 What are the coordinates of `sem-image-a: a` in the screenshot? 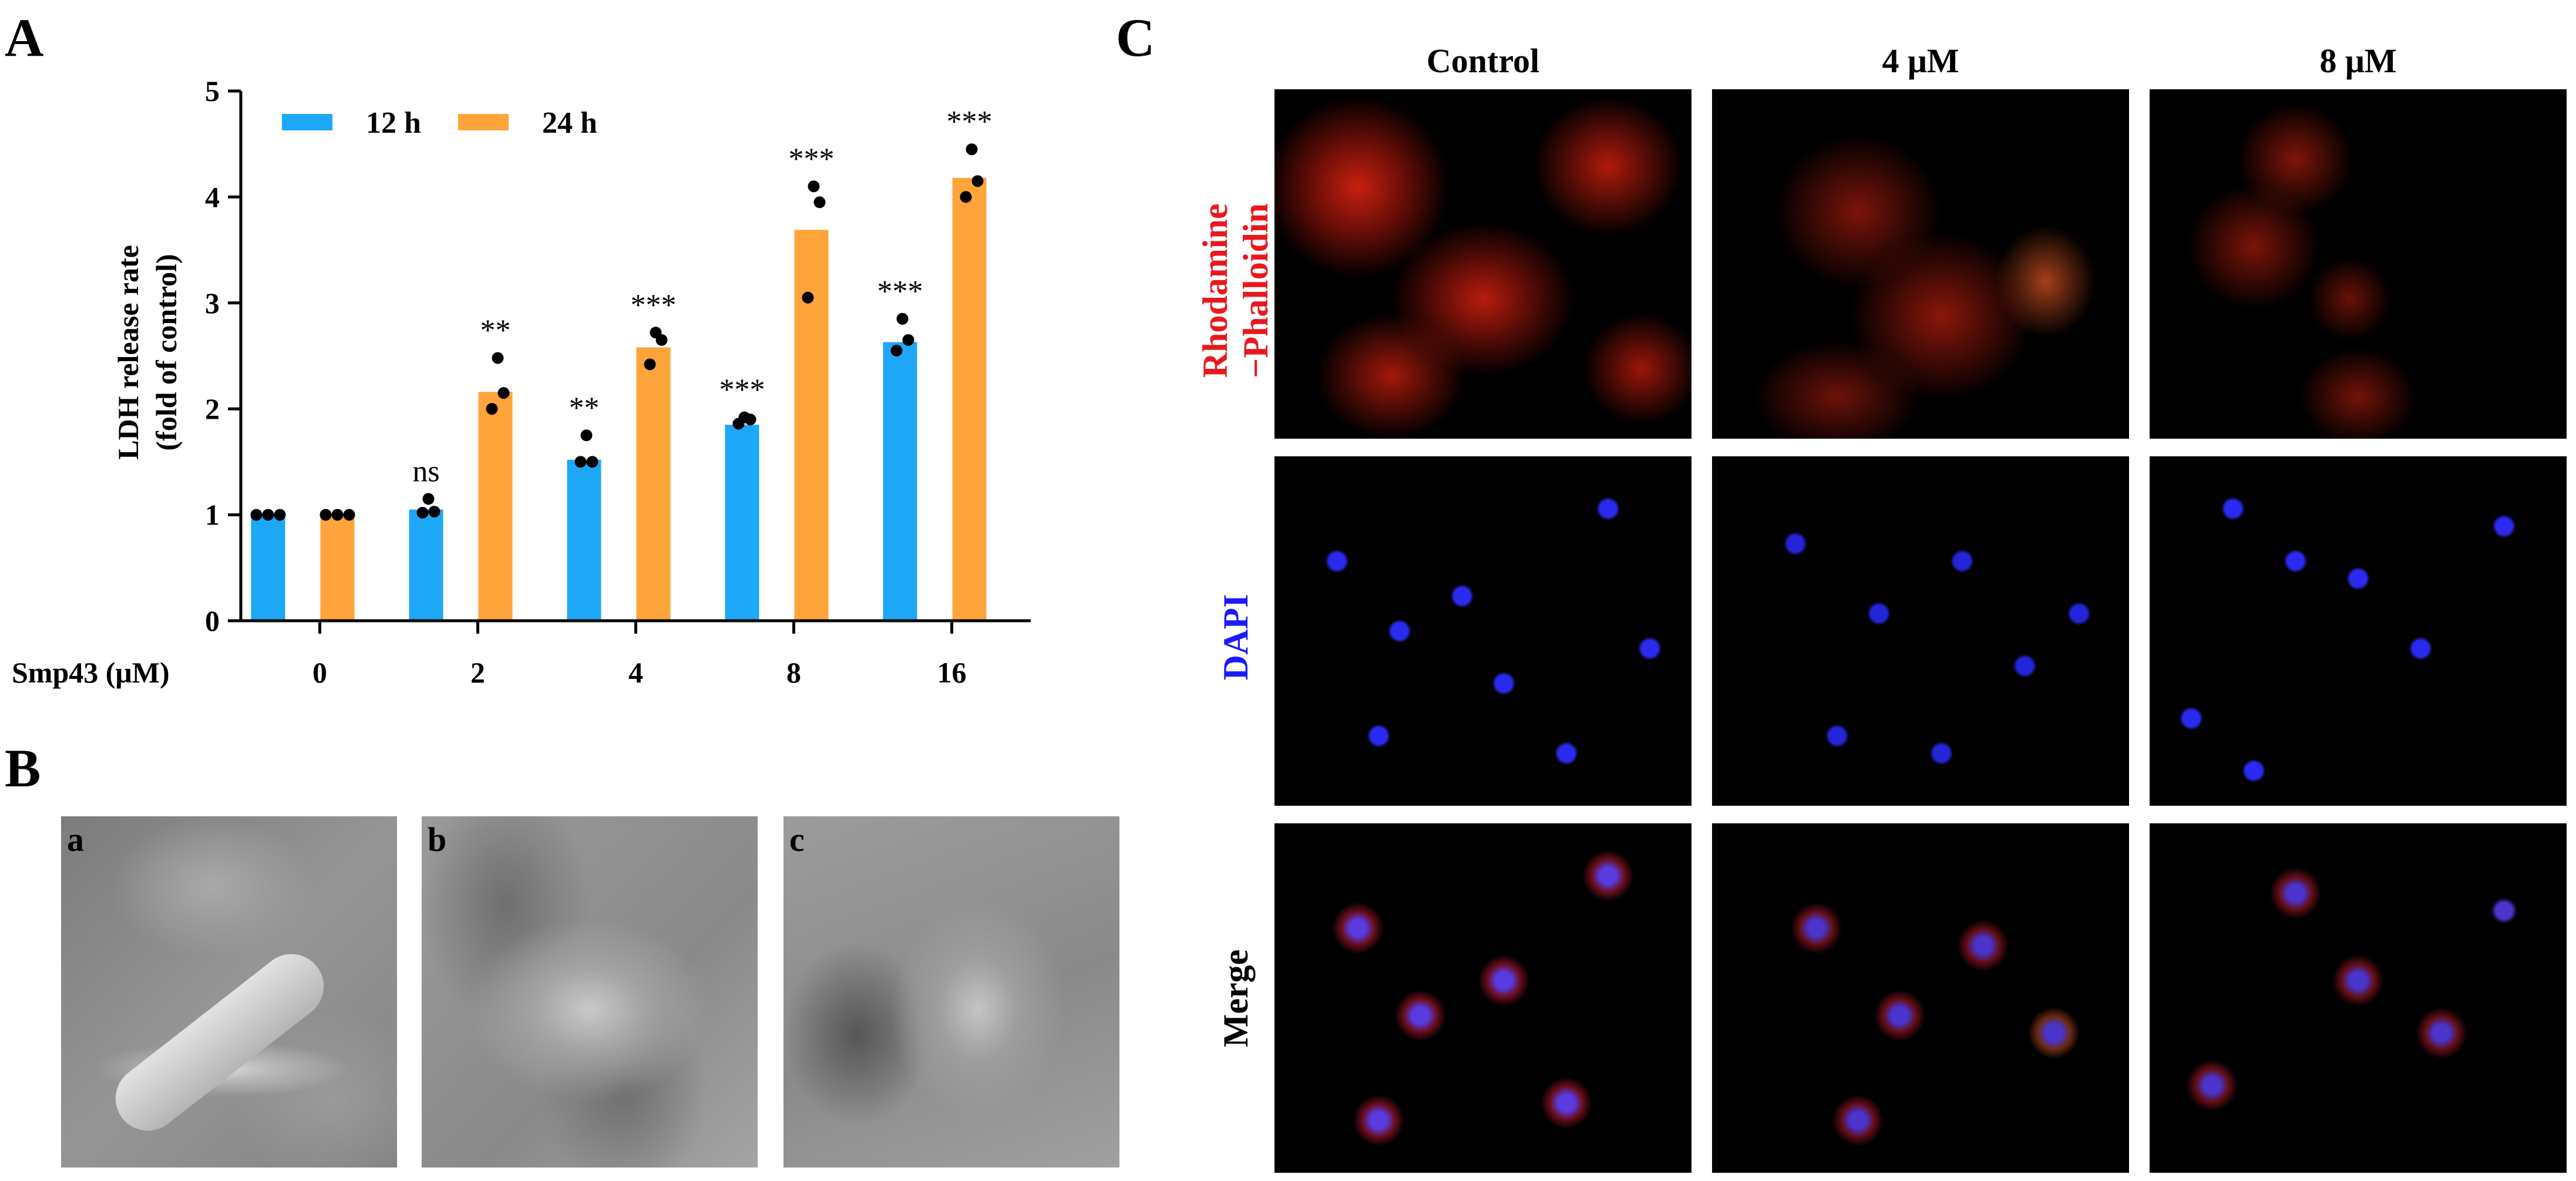 It's located at (229, 991).